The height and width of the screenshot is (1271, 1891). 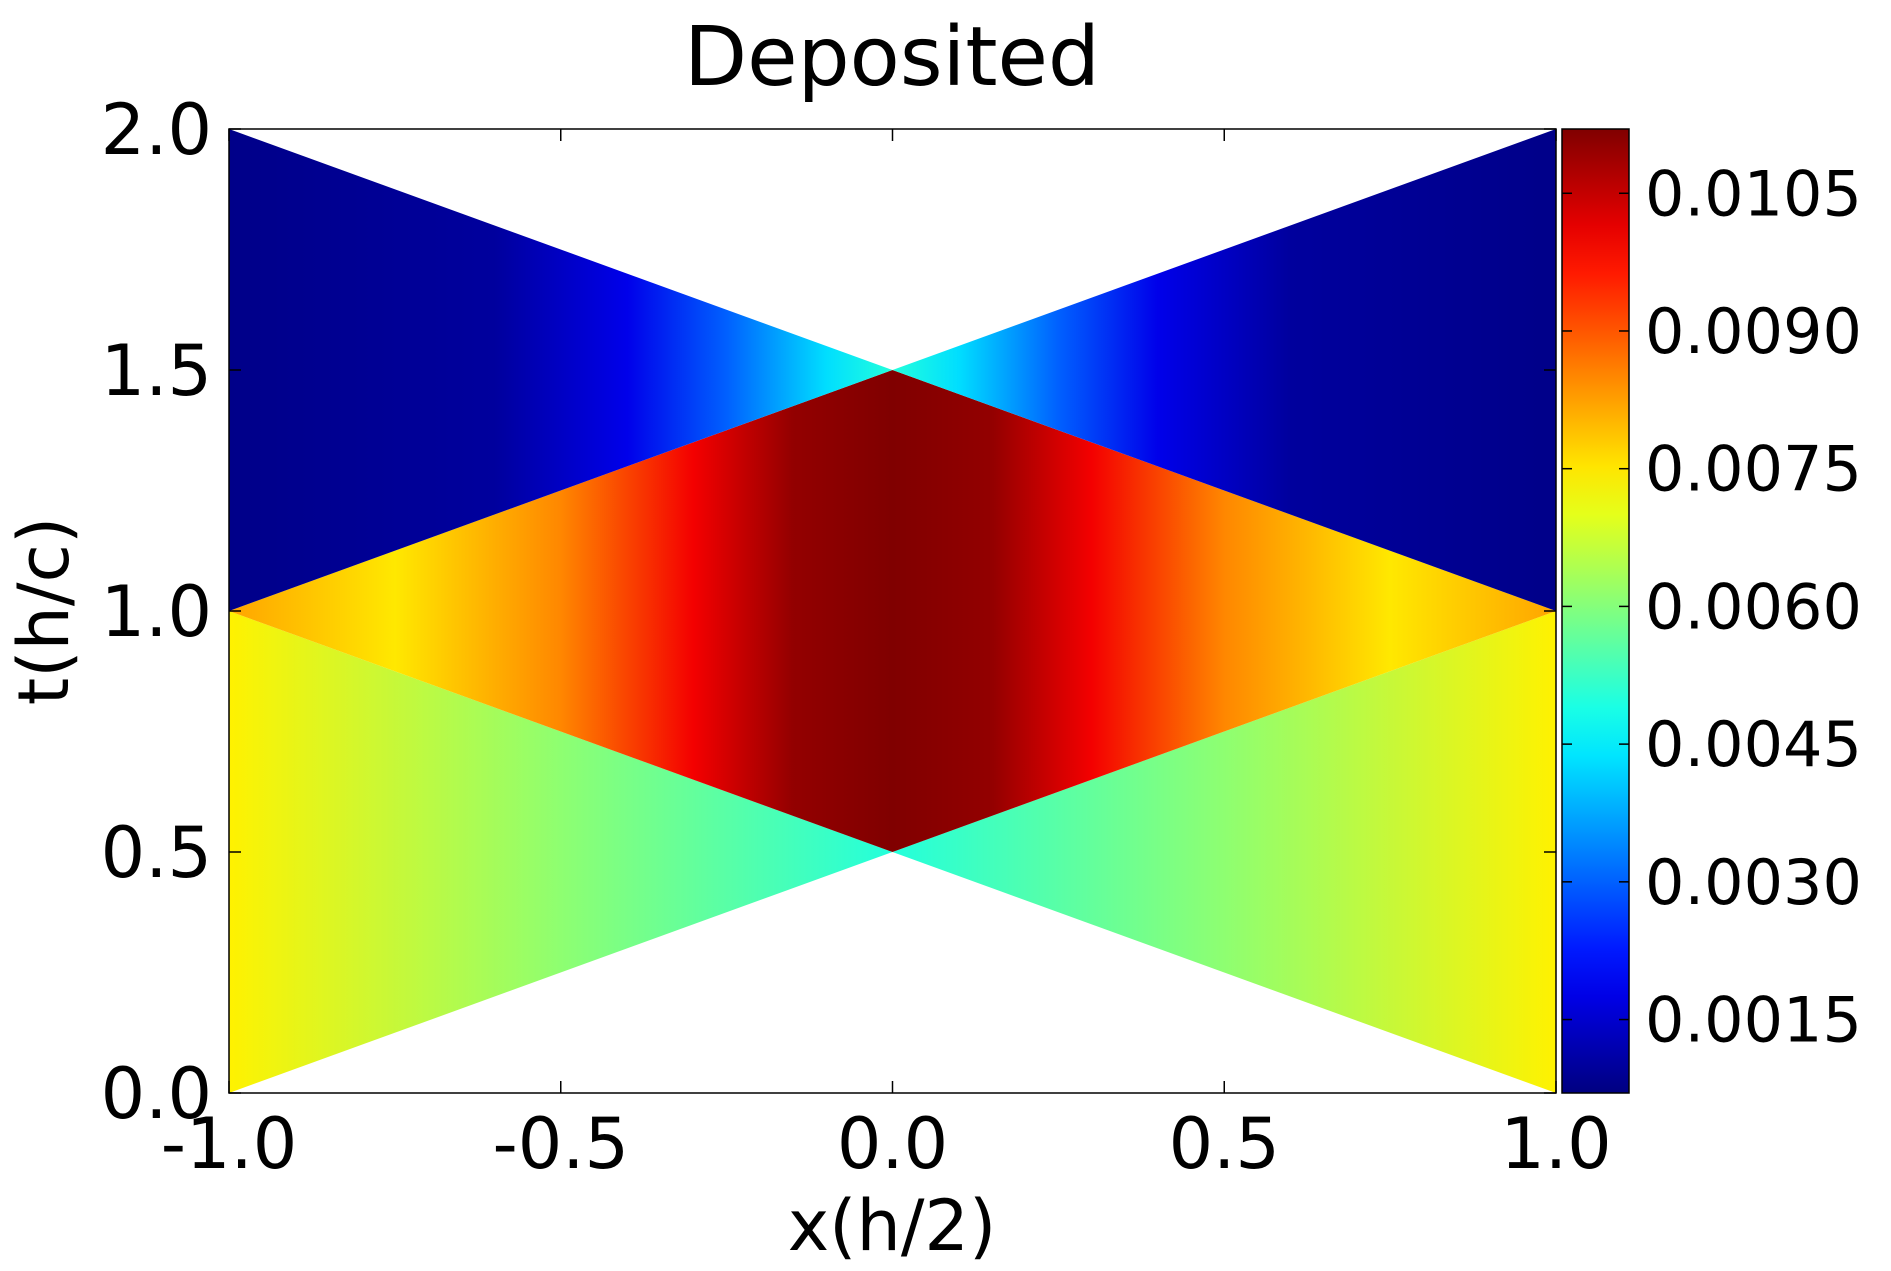 I want to click on x-tick-label: -1.0, so click(x=229, y=1144).